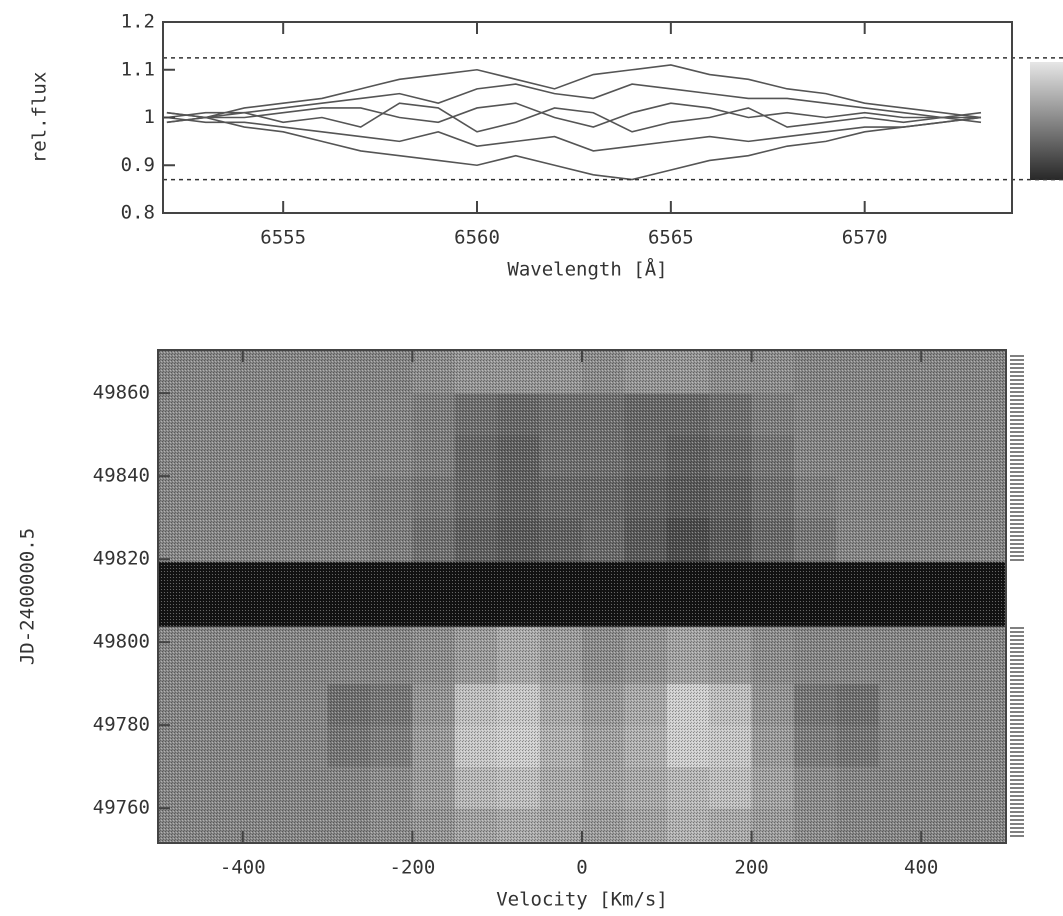 Image resolution: width=1063 pixels, height=916 pixels. Describe the element at coordinates (581, 868) in the screenshot. I see `x-tick-label: 0` at that location.